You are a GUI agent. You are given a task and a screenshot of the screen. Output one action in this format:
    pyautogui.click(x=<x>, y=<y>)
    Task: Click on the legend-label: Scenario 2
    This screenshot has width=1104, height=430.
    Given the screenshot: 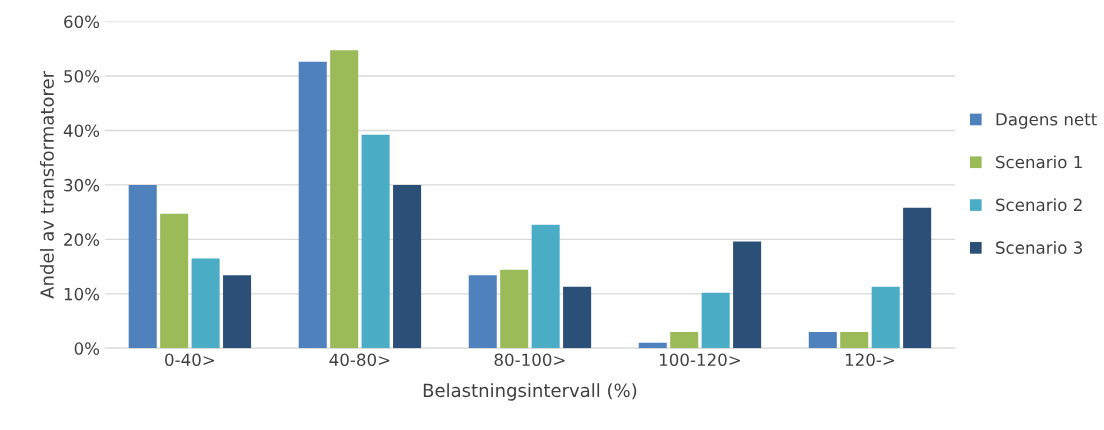 What is the action you would take?
    pyautogui.click(x=1039, y=205)
    